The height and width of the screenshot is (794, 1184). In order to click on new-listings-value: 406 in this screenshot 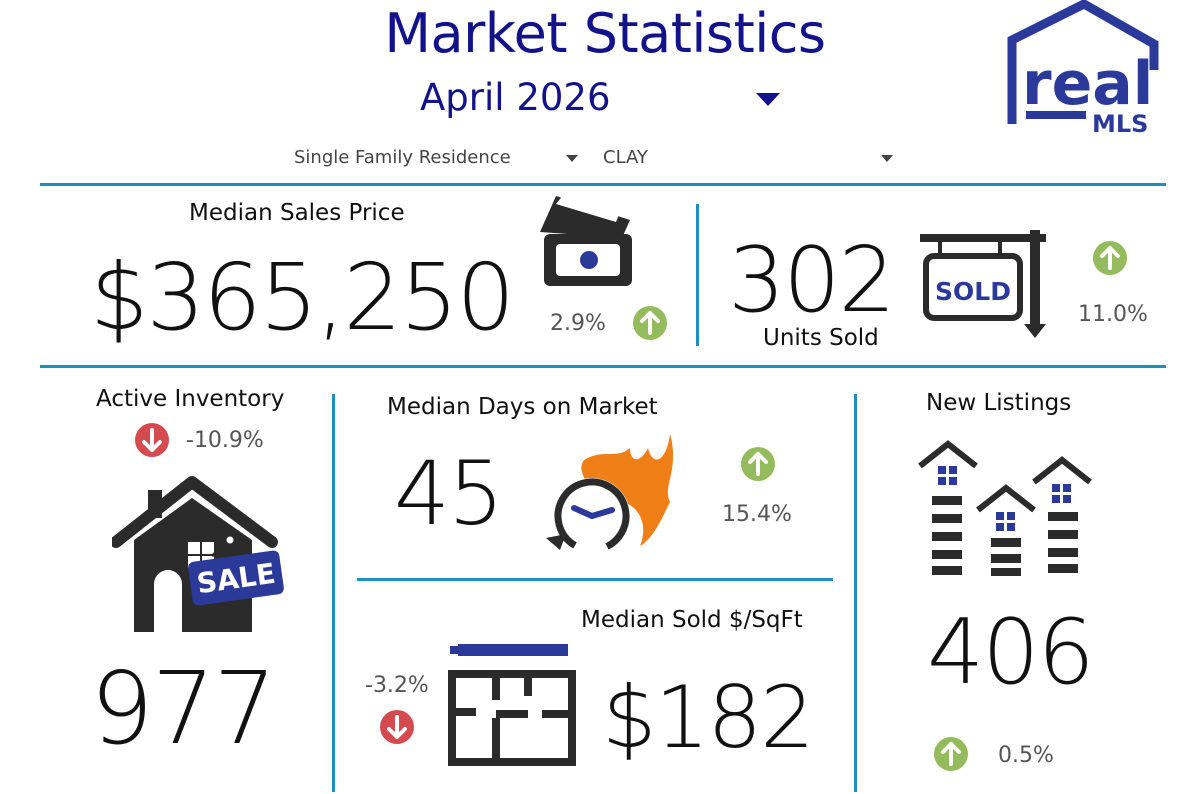, I will do `click(1011, 652)`.